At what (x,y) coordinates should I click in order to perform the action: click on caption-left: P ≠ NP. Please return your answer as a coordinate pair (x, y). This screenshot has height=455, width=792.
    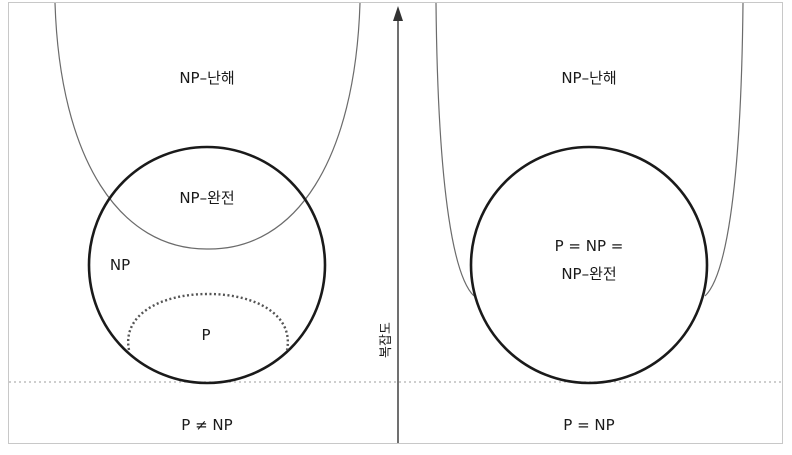
    Looking at the image, I should click on (206, 425).